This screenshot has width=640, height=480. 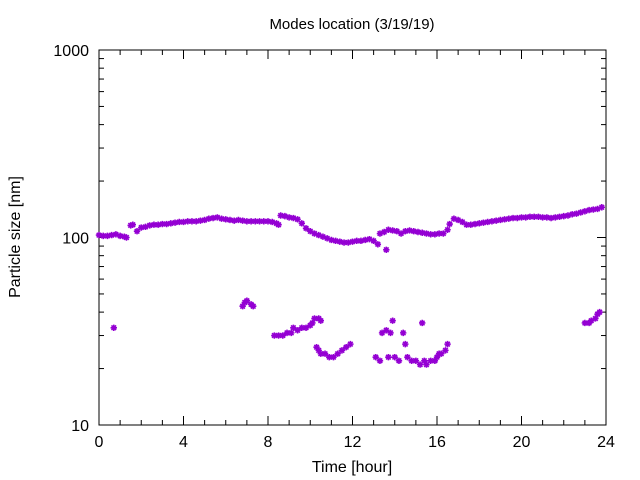 What do you see at coordinates (183, 442) in the screenshot?
I see `x-tick-label: 4` at bounding box center [183, 442].